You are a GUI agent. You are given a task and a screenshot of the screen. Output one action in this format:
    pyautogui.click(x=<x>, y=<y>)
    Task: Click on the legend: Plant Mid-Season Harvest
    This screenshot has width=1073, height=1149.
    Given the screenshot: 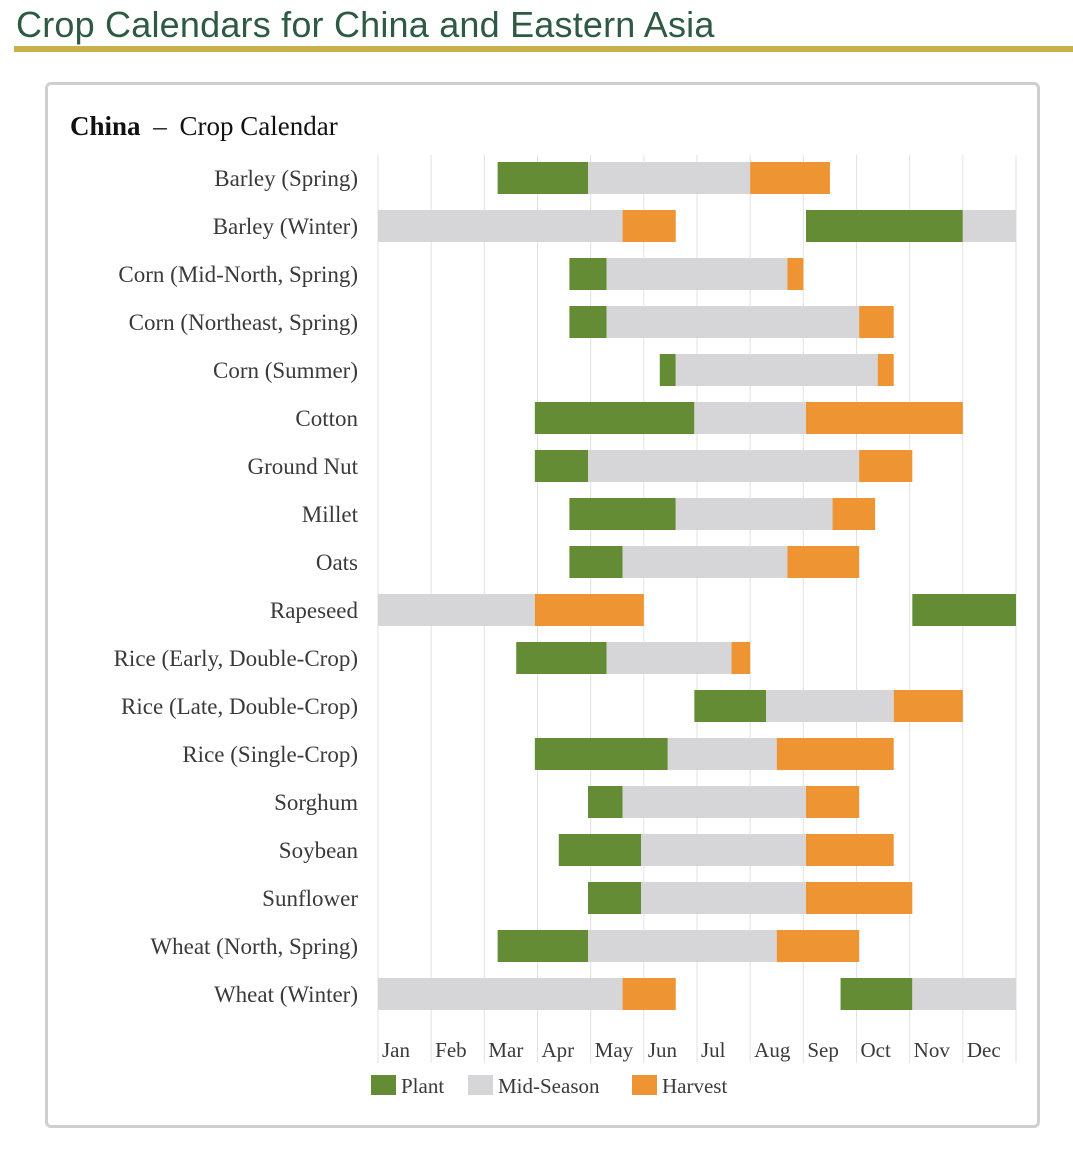 What is the action you would take?
    pyautogui.click(x=549, y=1086)
    